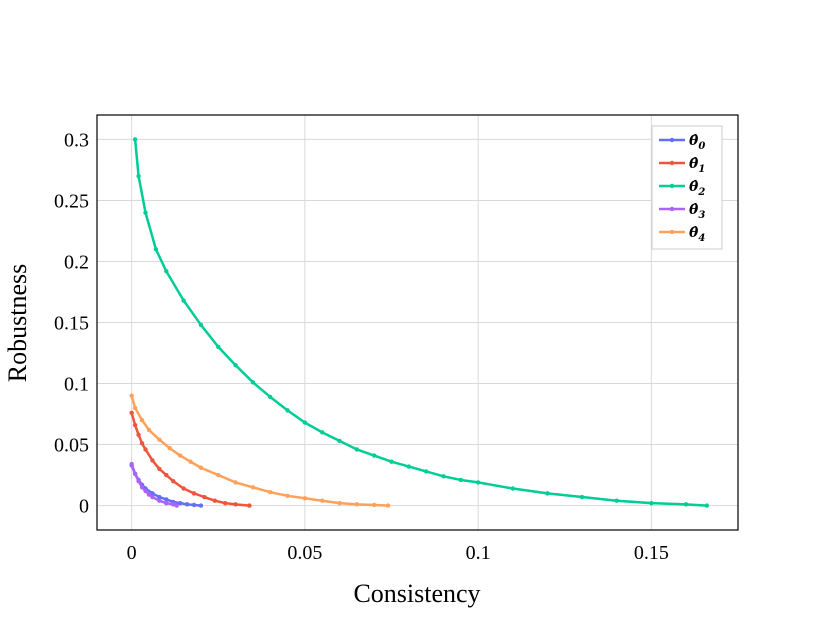 Image resolution: width=830 pixels, height=623 pixels. I want to click on y-tick-label: 0.25, so click(71, 201).